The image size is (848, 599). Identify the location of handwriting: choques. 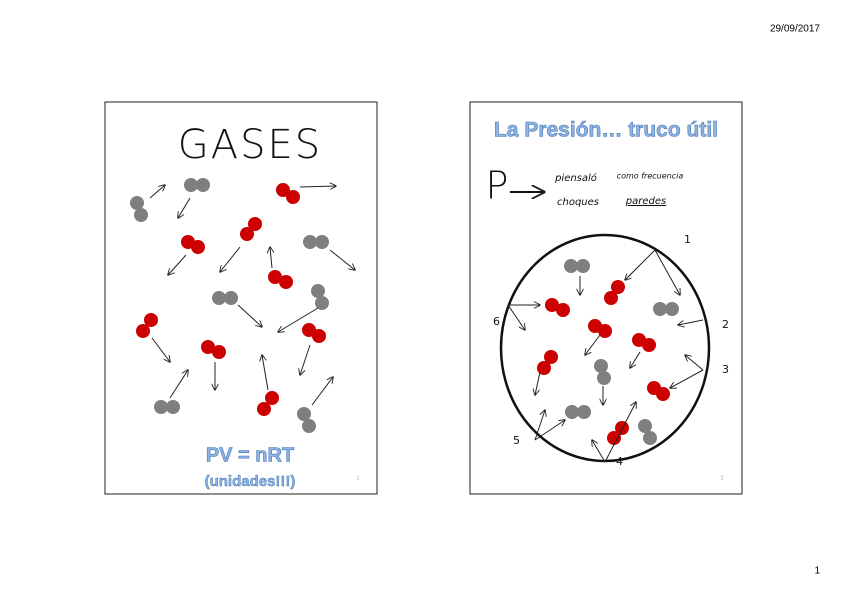
(578, 202).